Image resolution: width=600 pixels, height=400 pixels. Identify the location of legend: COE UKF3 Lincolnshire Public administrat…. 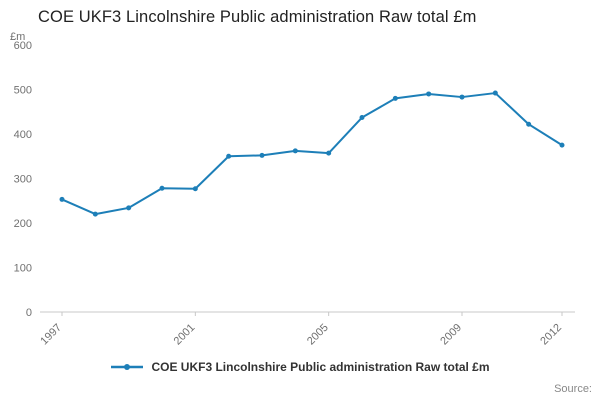
(300, 367).